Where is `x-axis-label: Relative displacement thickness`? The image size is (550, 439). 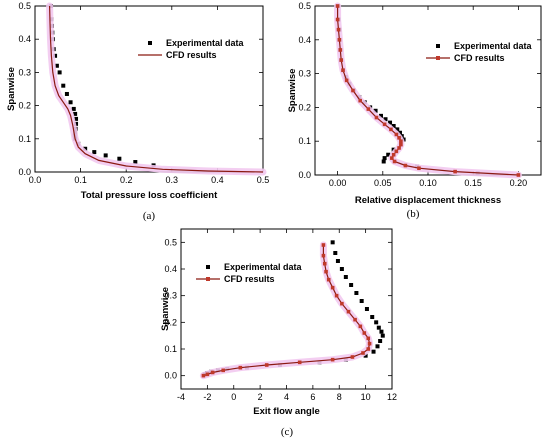 x-axis-label: Relative displacement thickness is located at coordinates (428, 200).